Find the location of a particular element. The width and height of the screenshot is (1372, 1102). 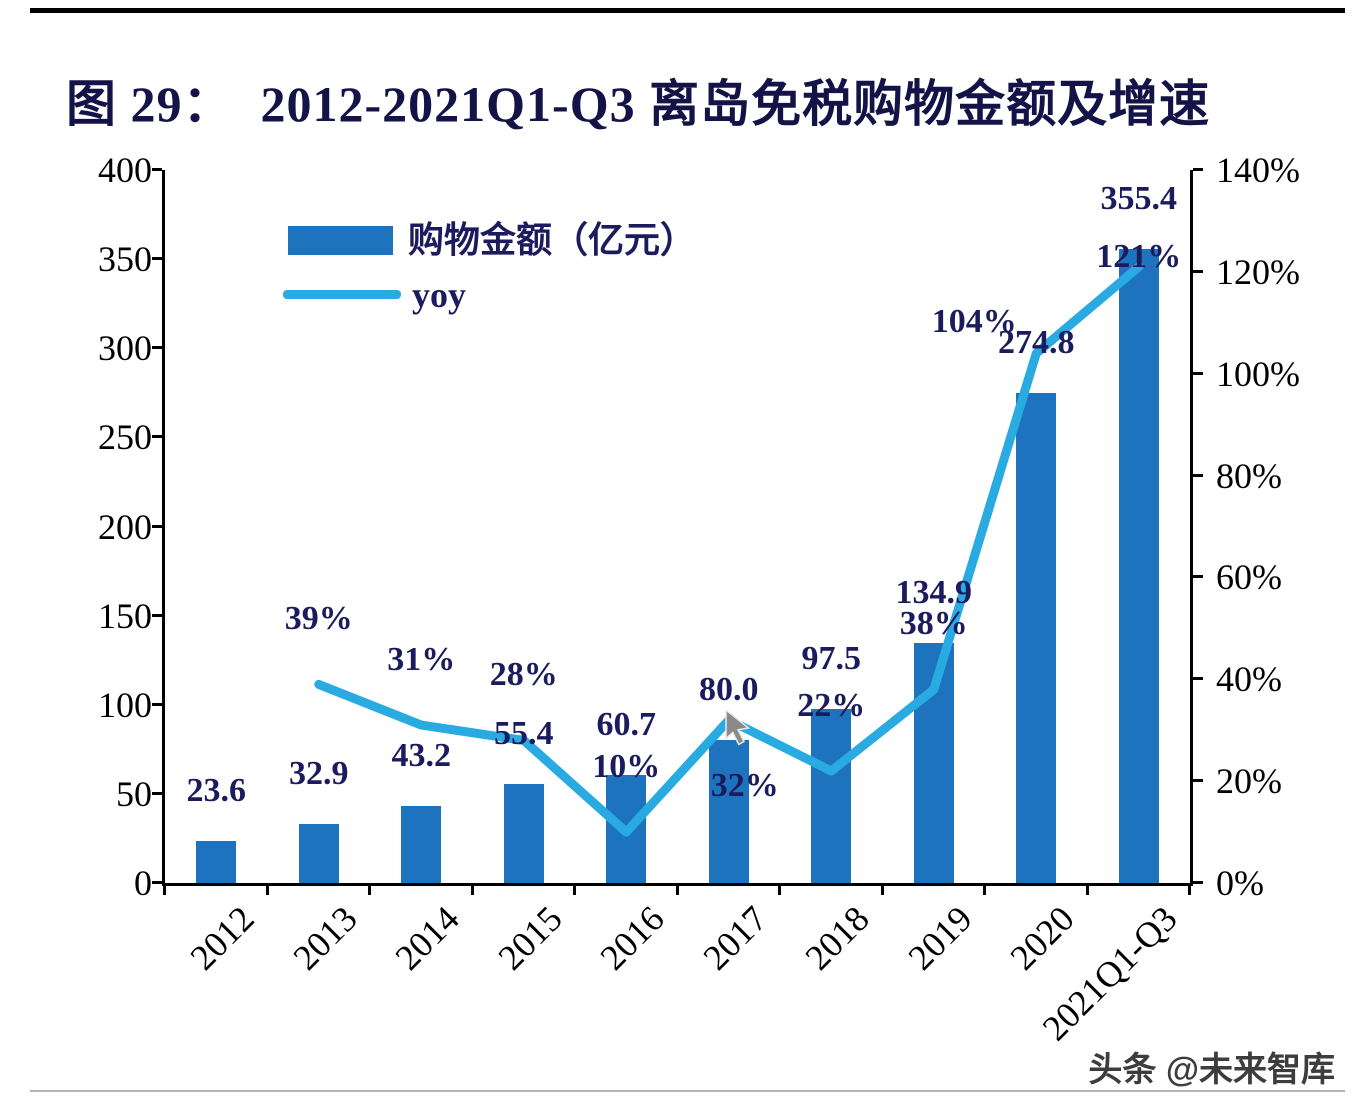

right-axis-tick-label: 140% is located at coordinates (1258, 170).